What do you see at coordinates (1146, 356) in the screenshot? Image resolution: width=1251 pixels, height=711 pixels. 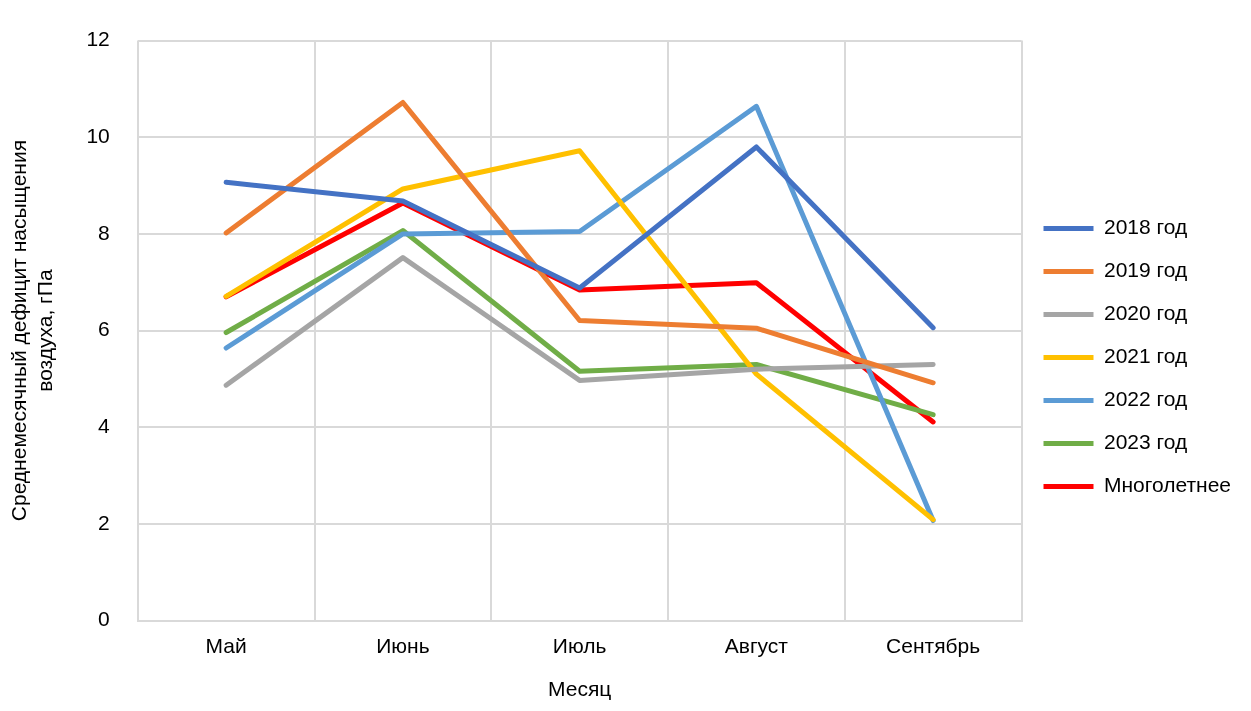 I see `legend-label: 2021 год` at bounding box center [1146, 356].